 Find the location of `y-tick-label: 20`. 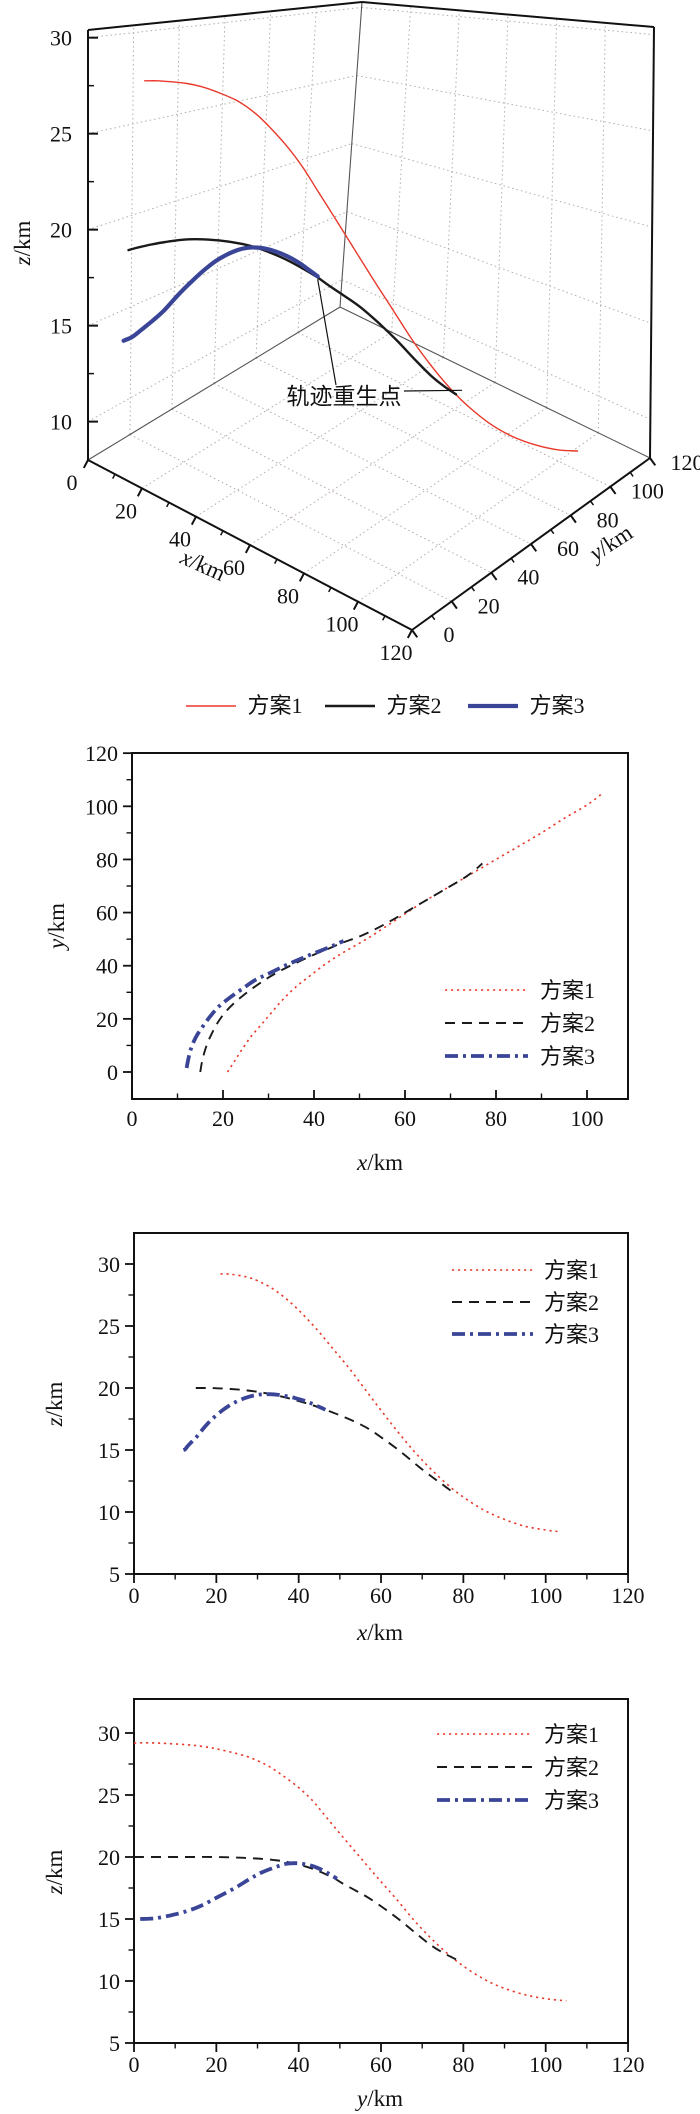

y-tick-label: 20 is located at coordinates (107, 1019).